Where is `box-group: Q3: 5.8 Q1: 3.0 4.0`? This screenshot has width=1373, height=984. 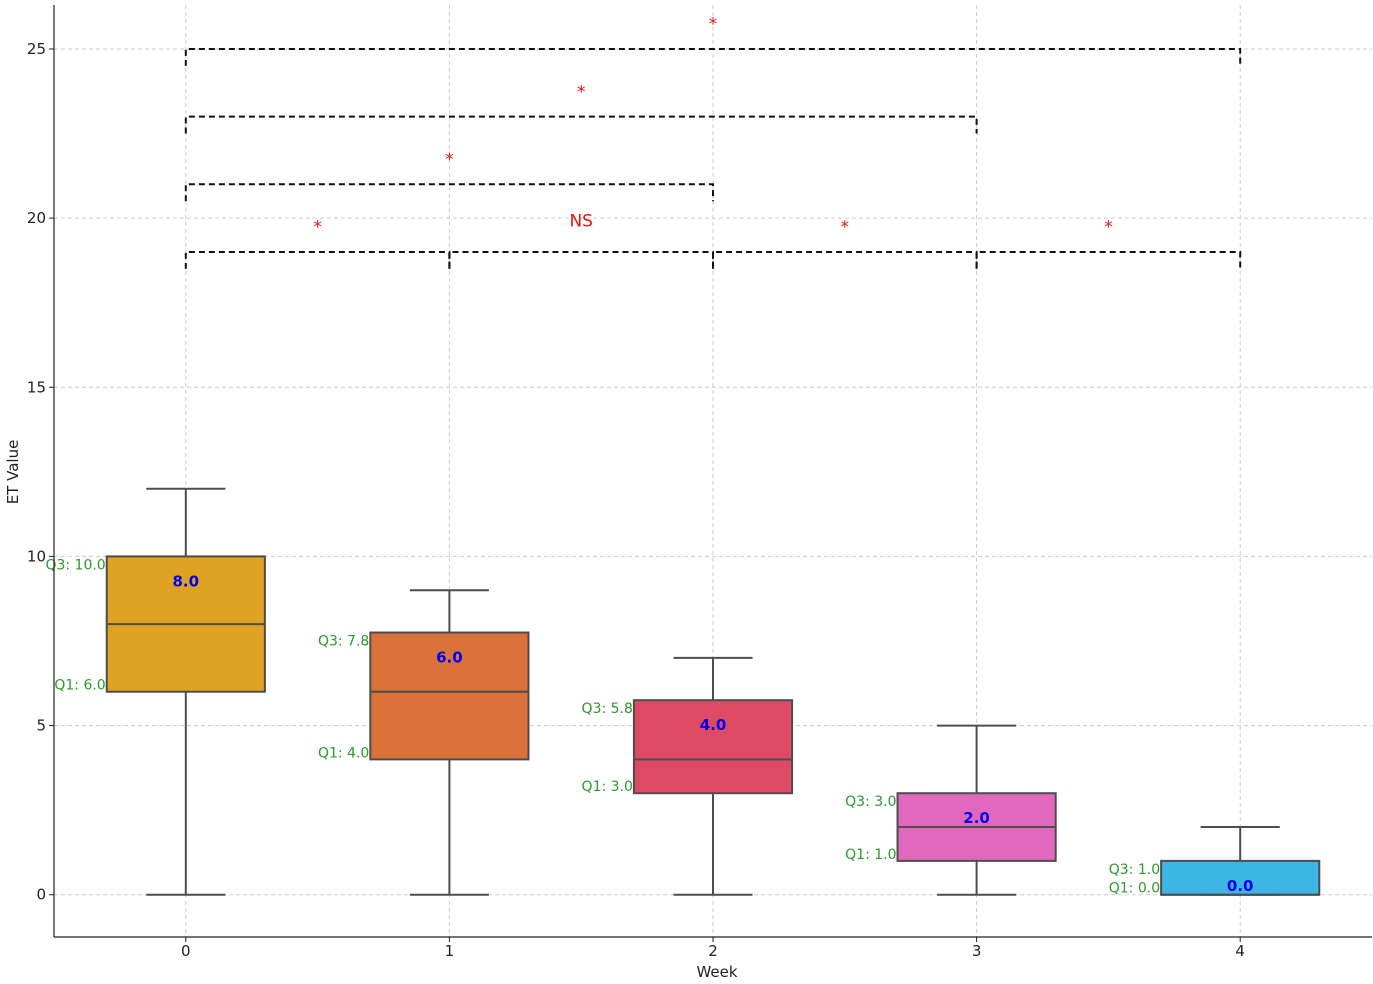 box-group: Q3: 5.8 Q1: 3.0 4.0 is located at coordinates (688, 776).